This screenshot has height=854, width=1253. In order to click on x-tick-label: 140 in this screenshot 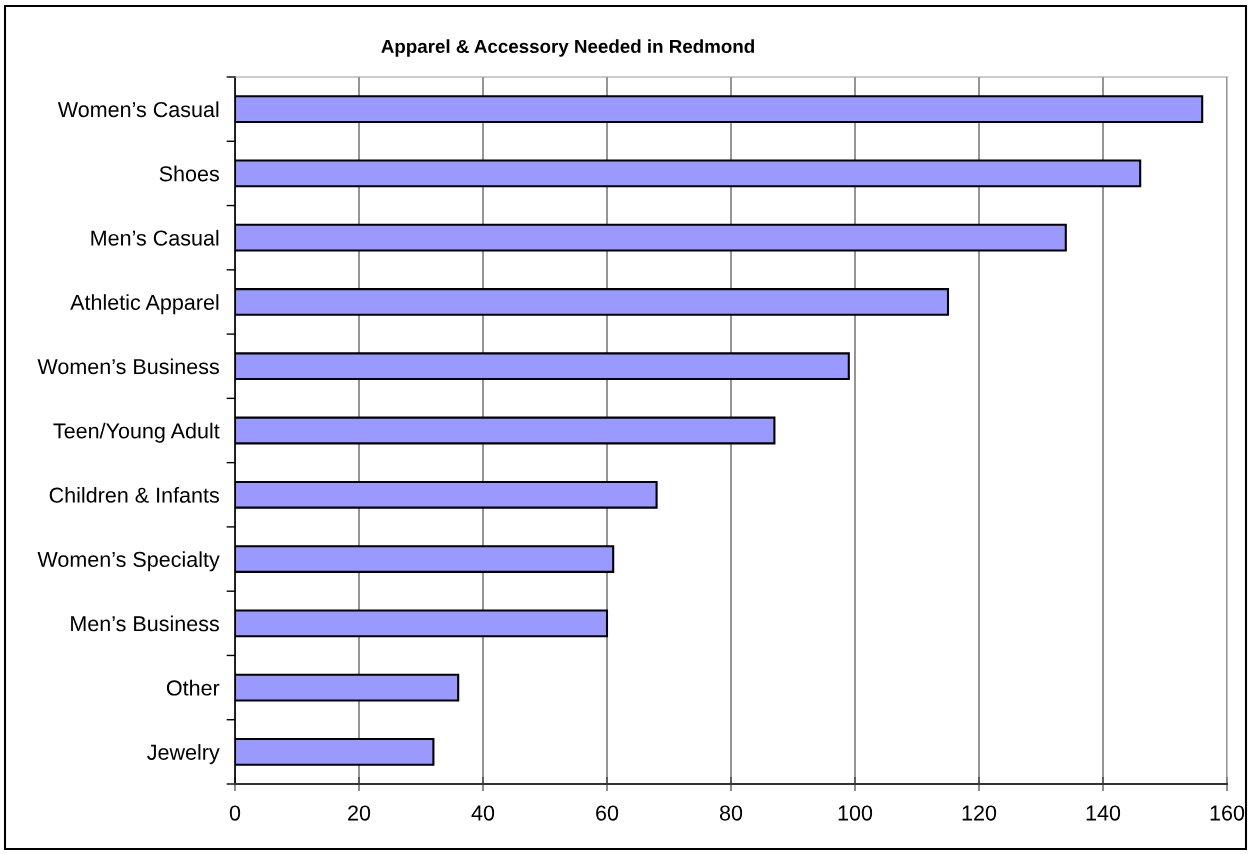, I will do `click(1103, 813)`.